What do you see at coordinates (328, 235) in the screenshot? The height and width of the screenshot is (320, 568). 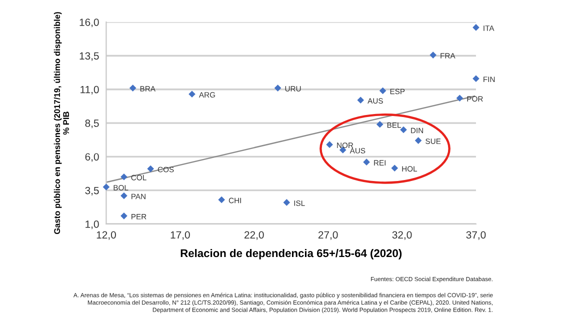 I see `x-tick-label: 27,0` at bounding box center [328, 235].